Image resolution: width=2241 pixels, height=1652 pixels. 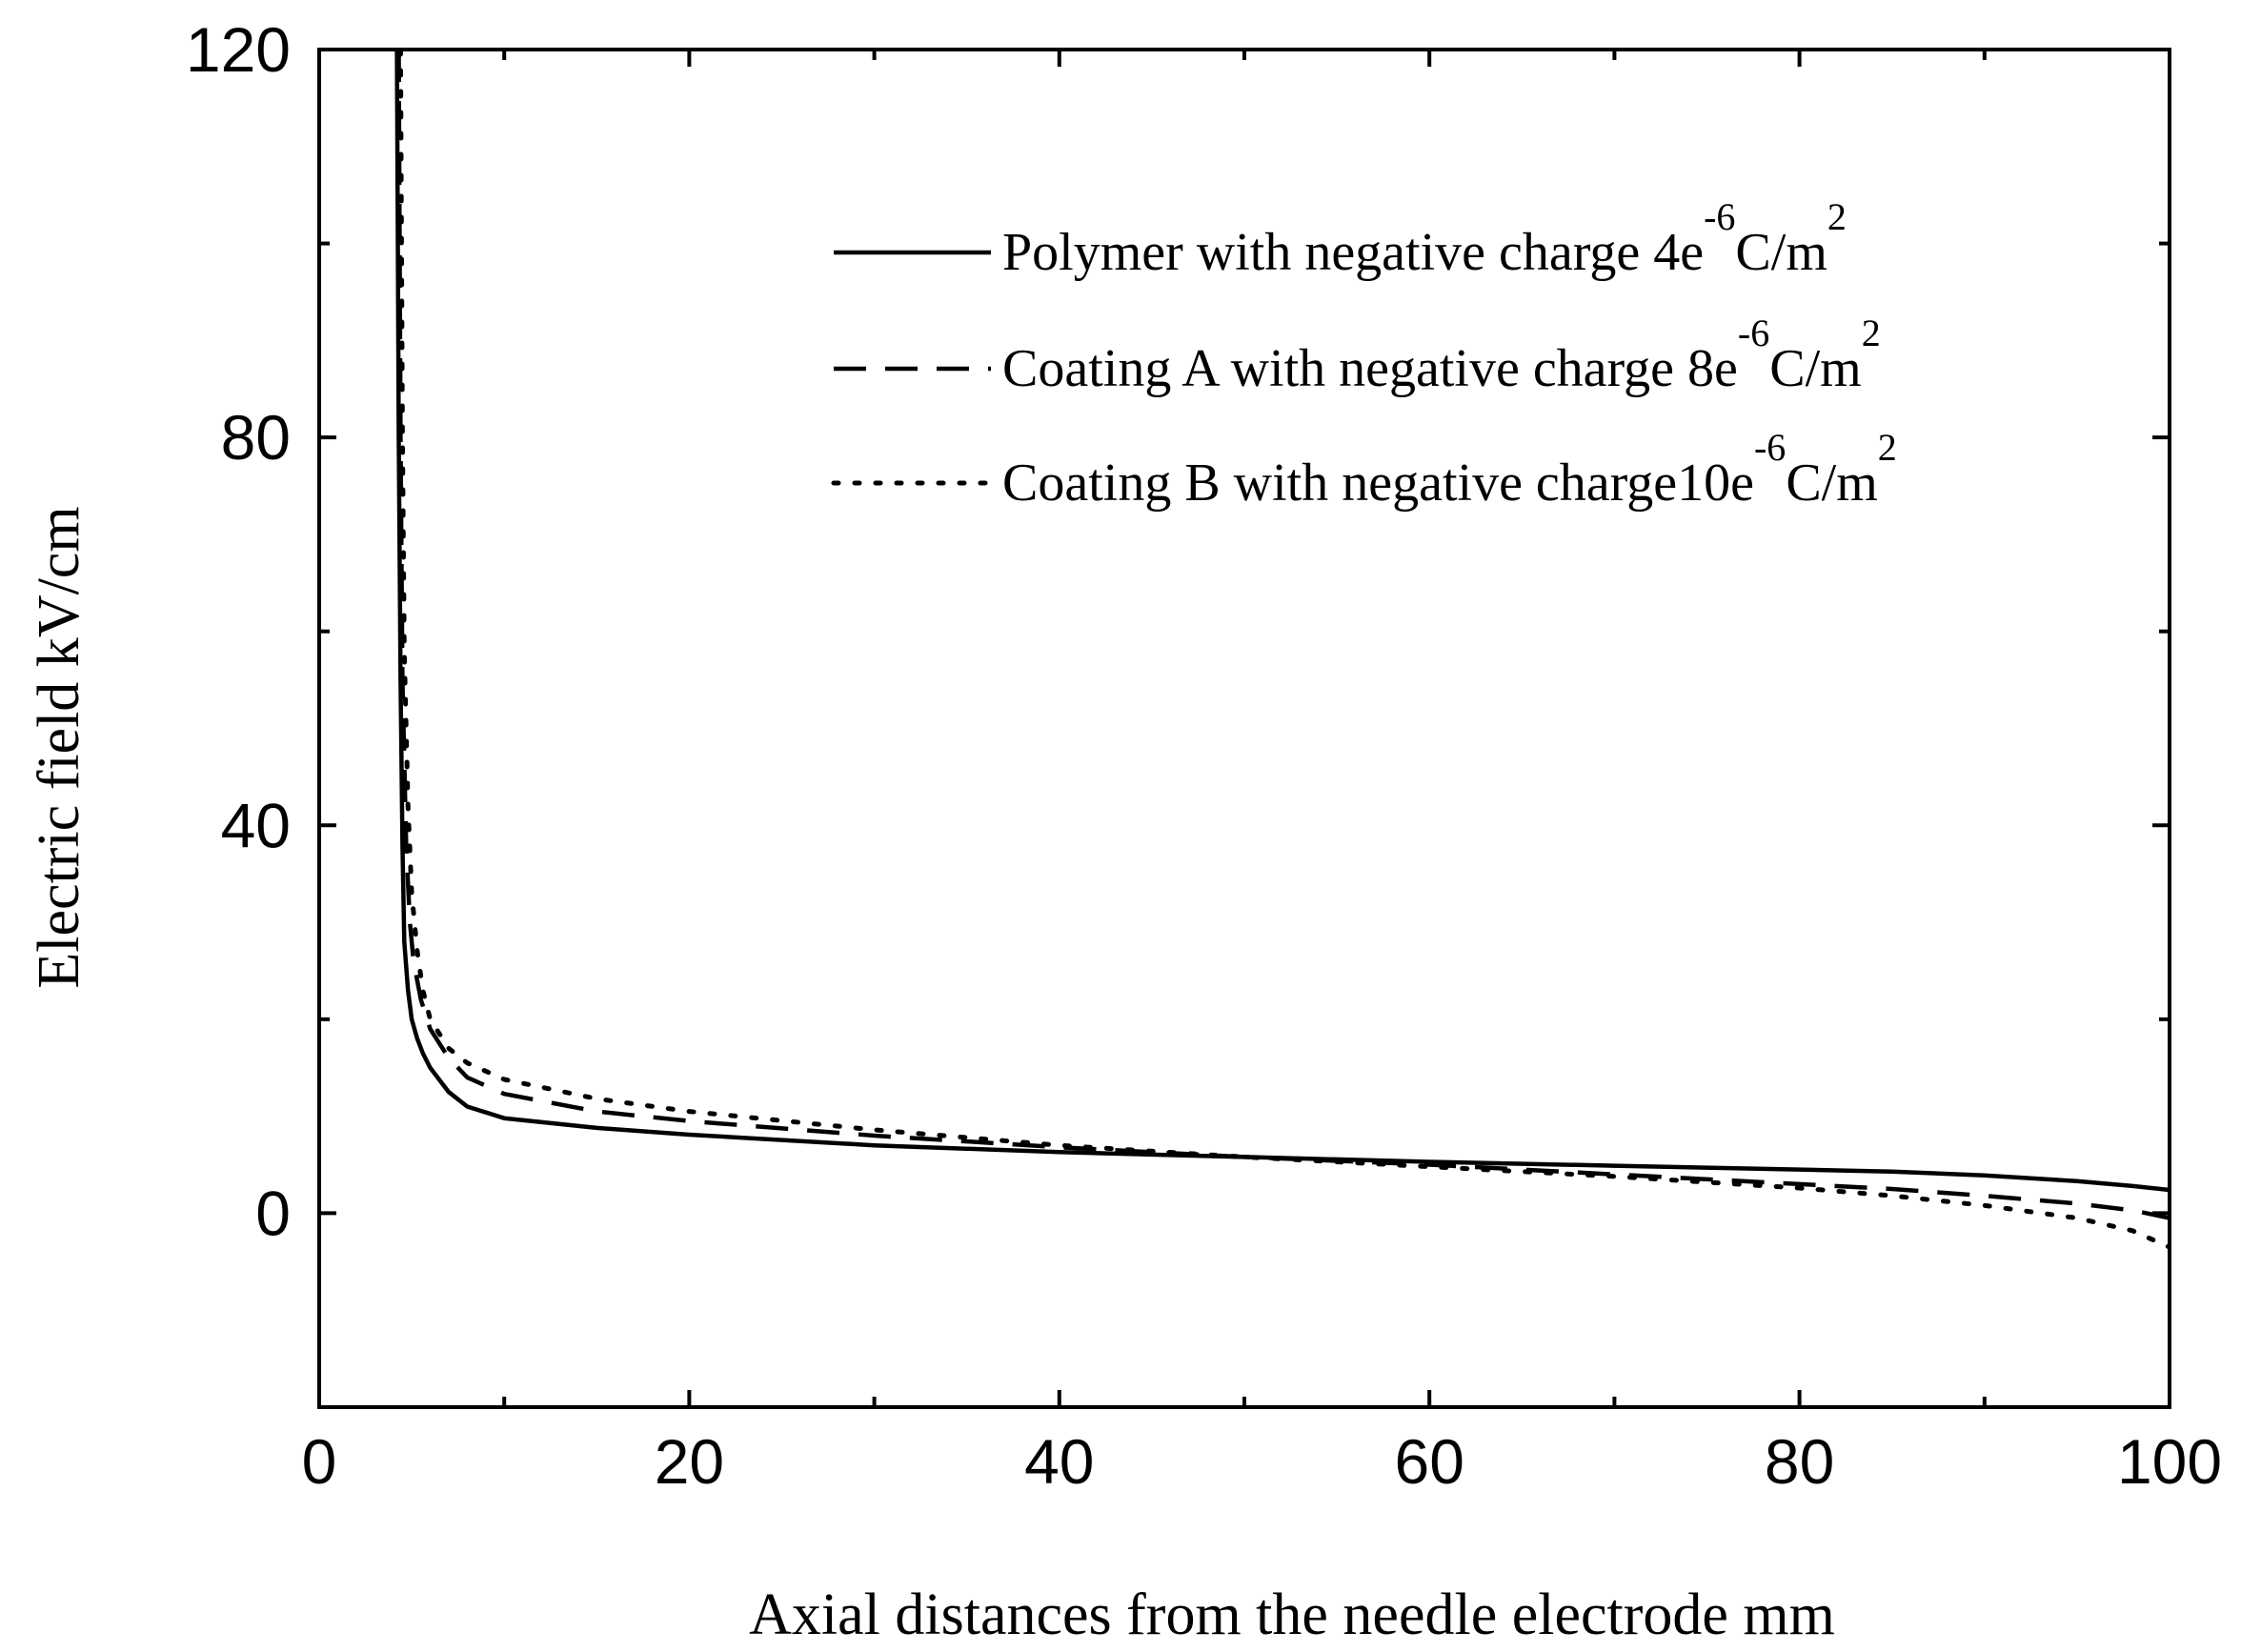 What do you see at coordinates (273, 1213) in the screenshot?
I see `y-tick-label: 0` at bounding box center [273, 1213].